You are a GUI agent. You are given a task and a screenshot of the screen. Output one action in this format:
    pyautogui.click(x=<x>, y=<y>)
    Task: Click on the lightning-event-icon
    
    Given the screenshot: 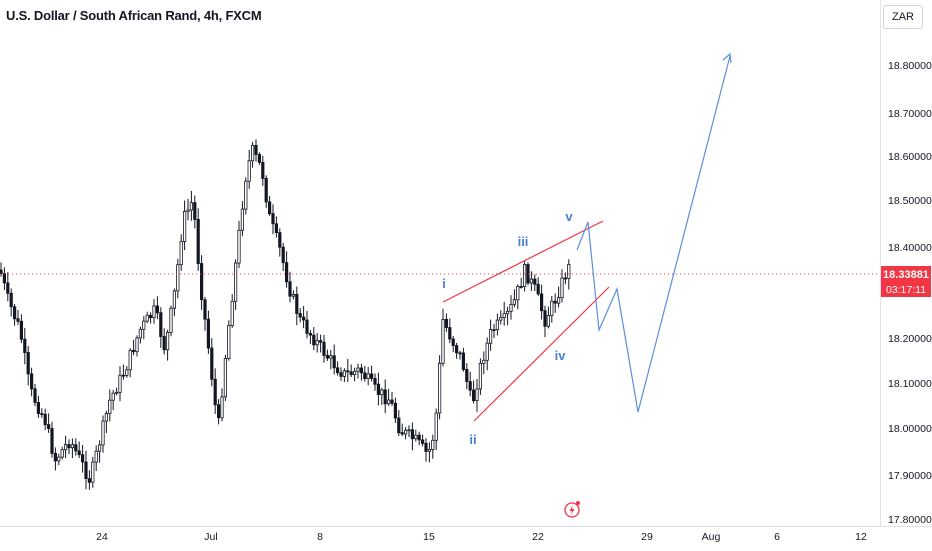 What is the action you would take?
    pyautogui.click(x=572, y=509)
    